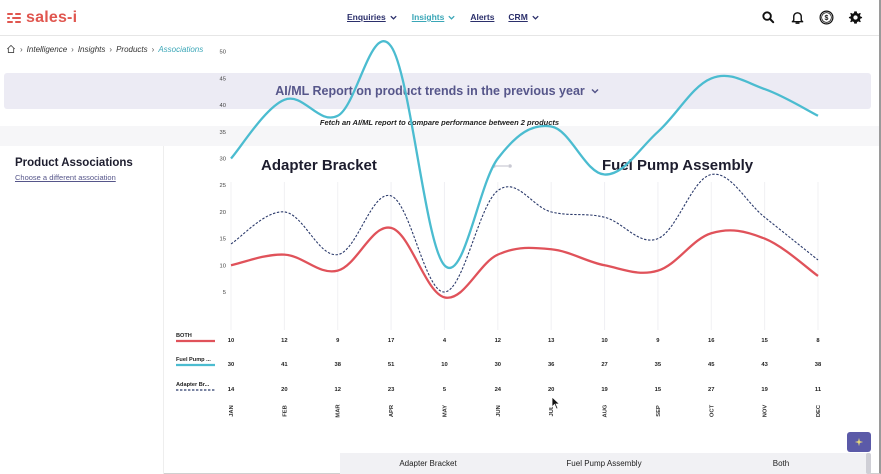 The width and height of the screenshot is (881, 474). I want to click on table-header-fuel-pump: Fuel Pump Assembly, so click(604, 463).